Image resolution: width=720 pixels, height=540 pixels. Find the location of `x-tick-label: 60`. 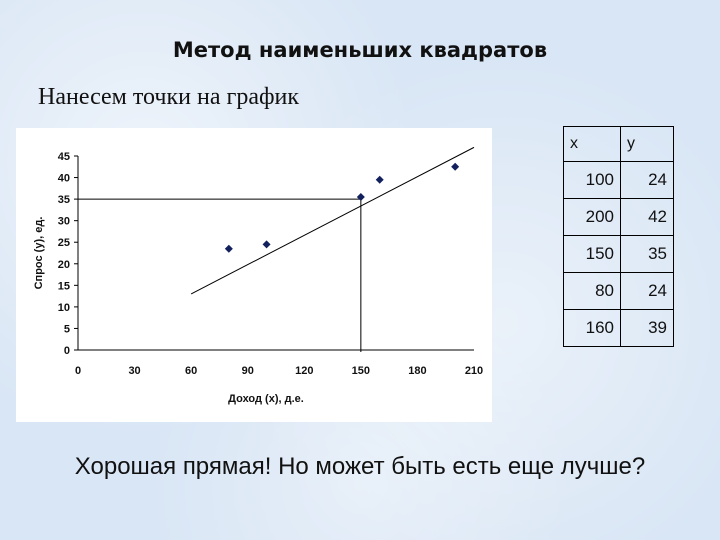

x-tick-label: 60 is located at coordinates (191, 371).